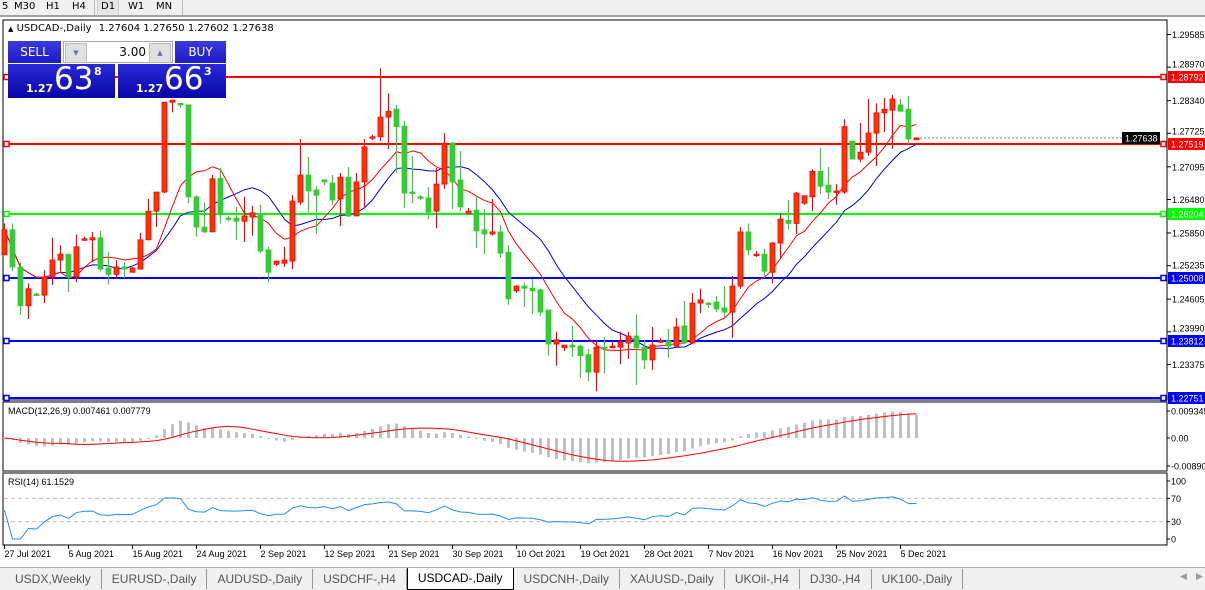 This screenshot has height=590, width=1205. What do you see at coordinates (11, 29) in the screenshot?
I see `collapse-triangle-icon: ▲` at bounding box center [11, 29].